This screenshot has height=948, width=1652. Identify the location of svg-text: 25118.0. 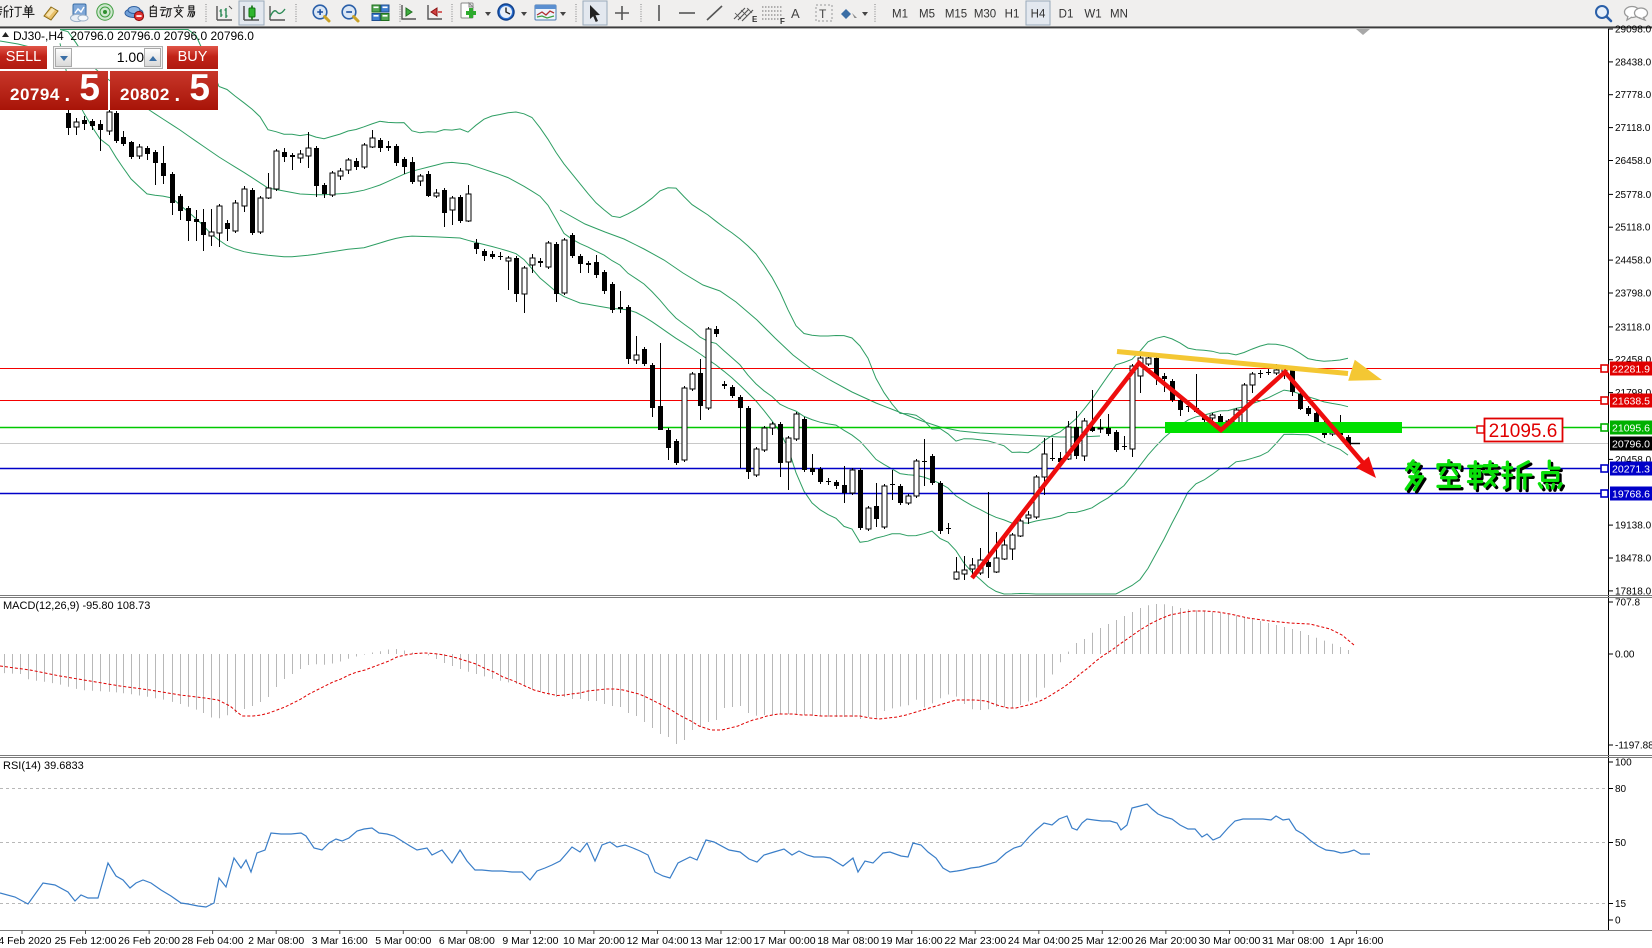
(1633, 228).